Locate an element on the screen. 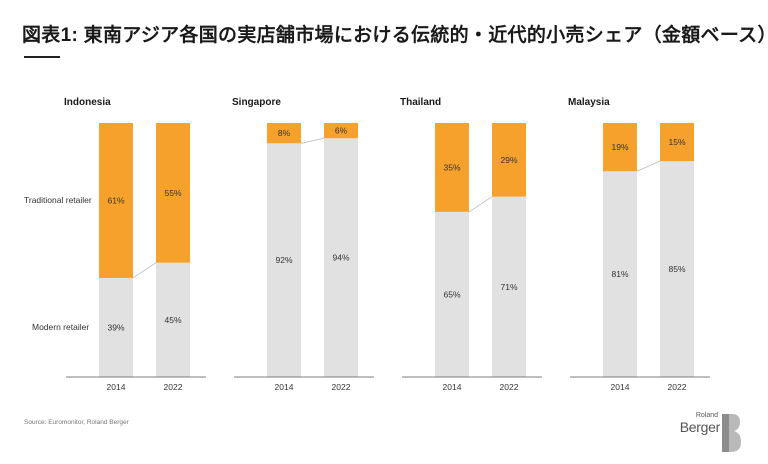 The image size is (768, 464). connector-line-singapore is located at coordinates (312, 140).